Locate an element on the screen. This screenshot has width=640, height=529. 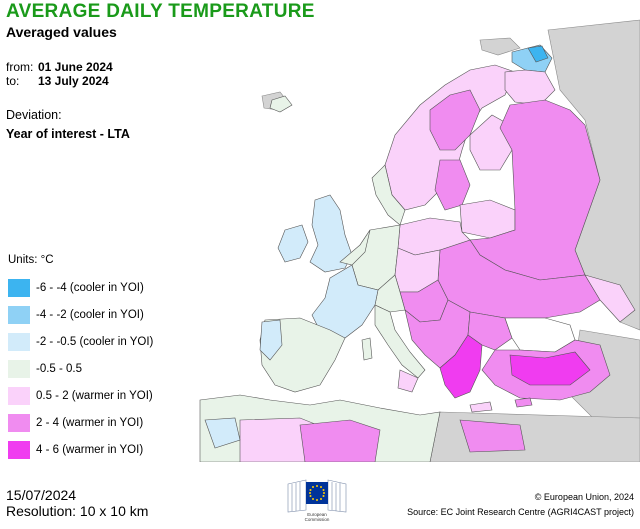
logo-text-european: European is located at coordinates (317, 514).